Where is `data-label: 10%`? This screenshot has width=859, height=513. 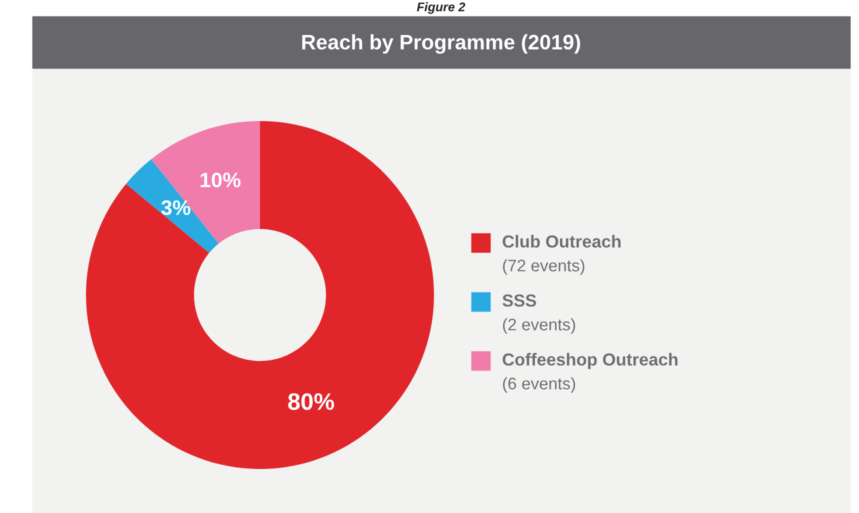
data-label: 10% is located at coordinates (220, 180).